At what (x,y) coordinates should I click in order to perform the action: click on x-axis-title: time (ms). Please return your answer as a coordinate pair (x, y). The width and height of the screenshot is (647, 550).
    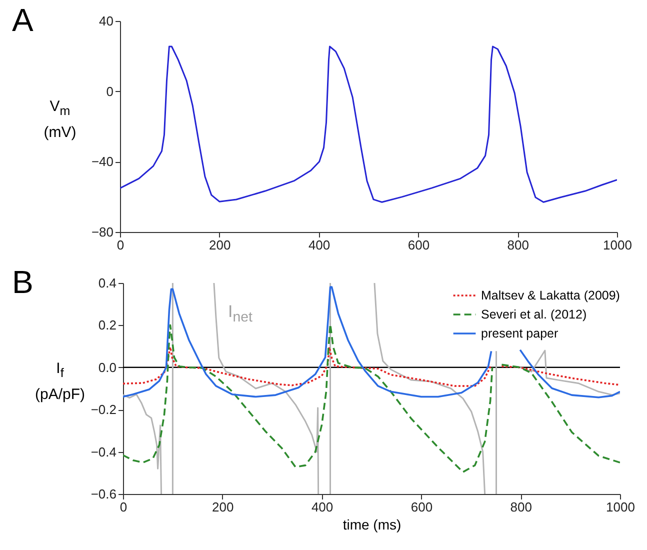
    Looking at the image, I should click on (372, 524).